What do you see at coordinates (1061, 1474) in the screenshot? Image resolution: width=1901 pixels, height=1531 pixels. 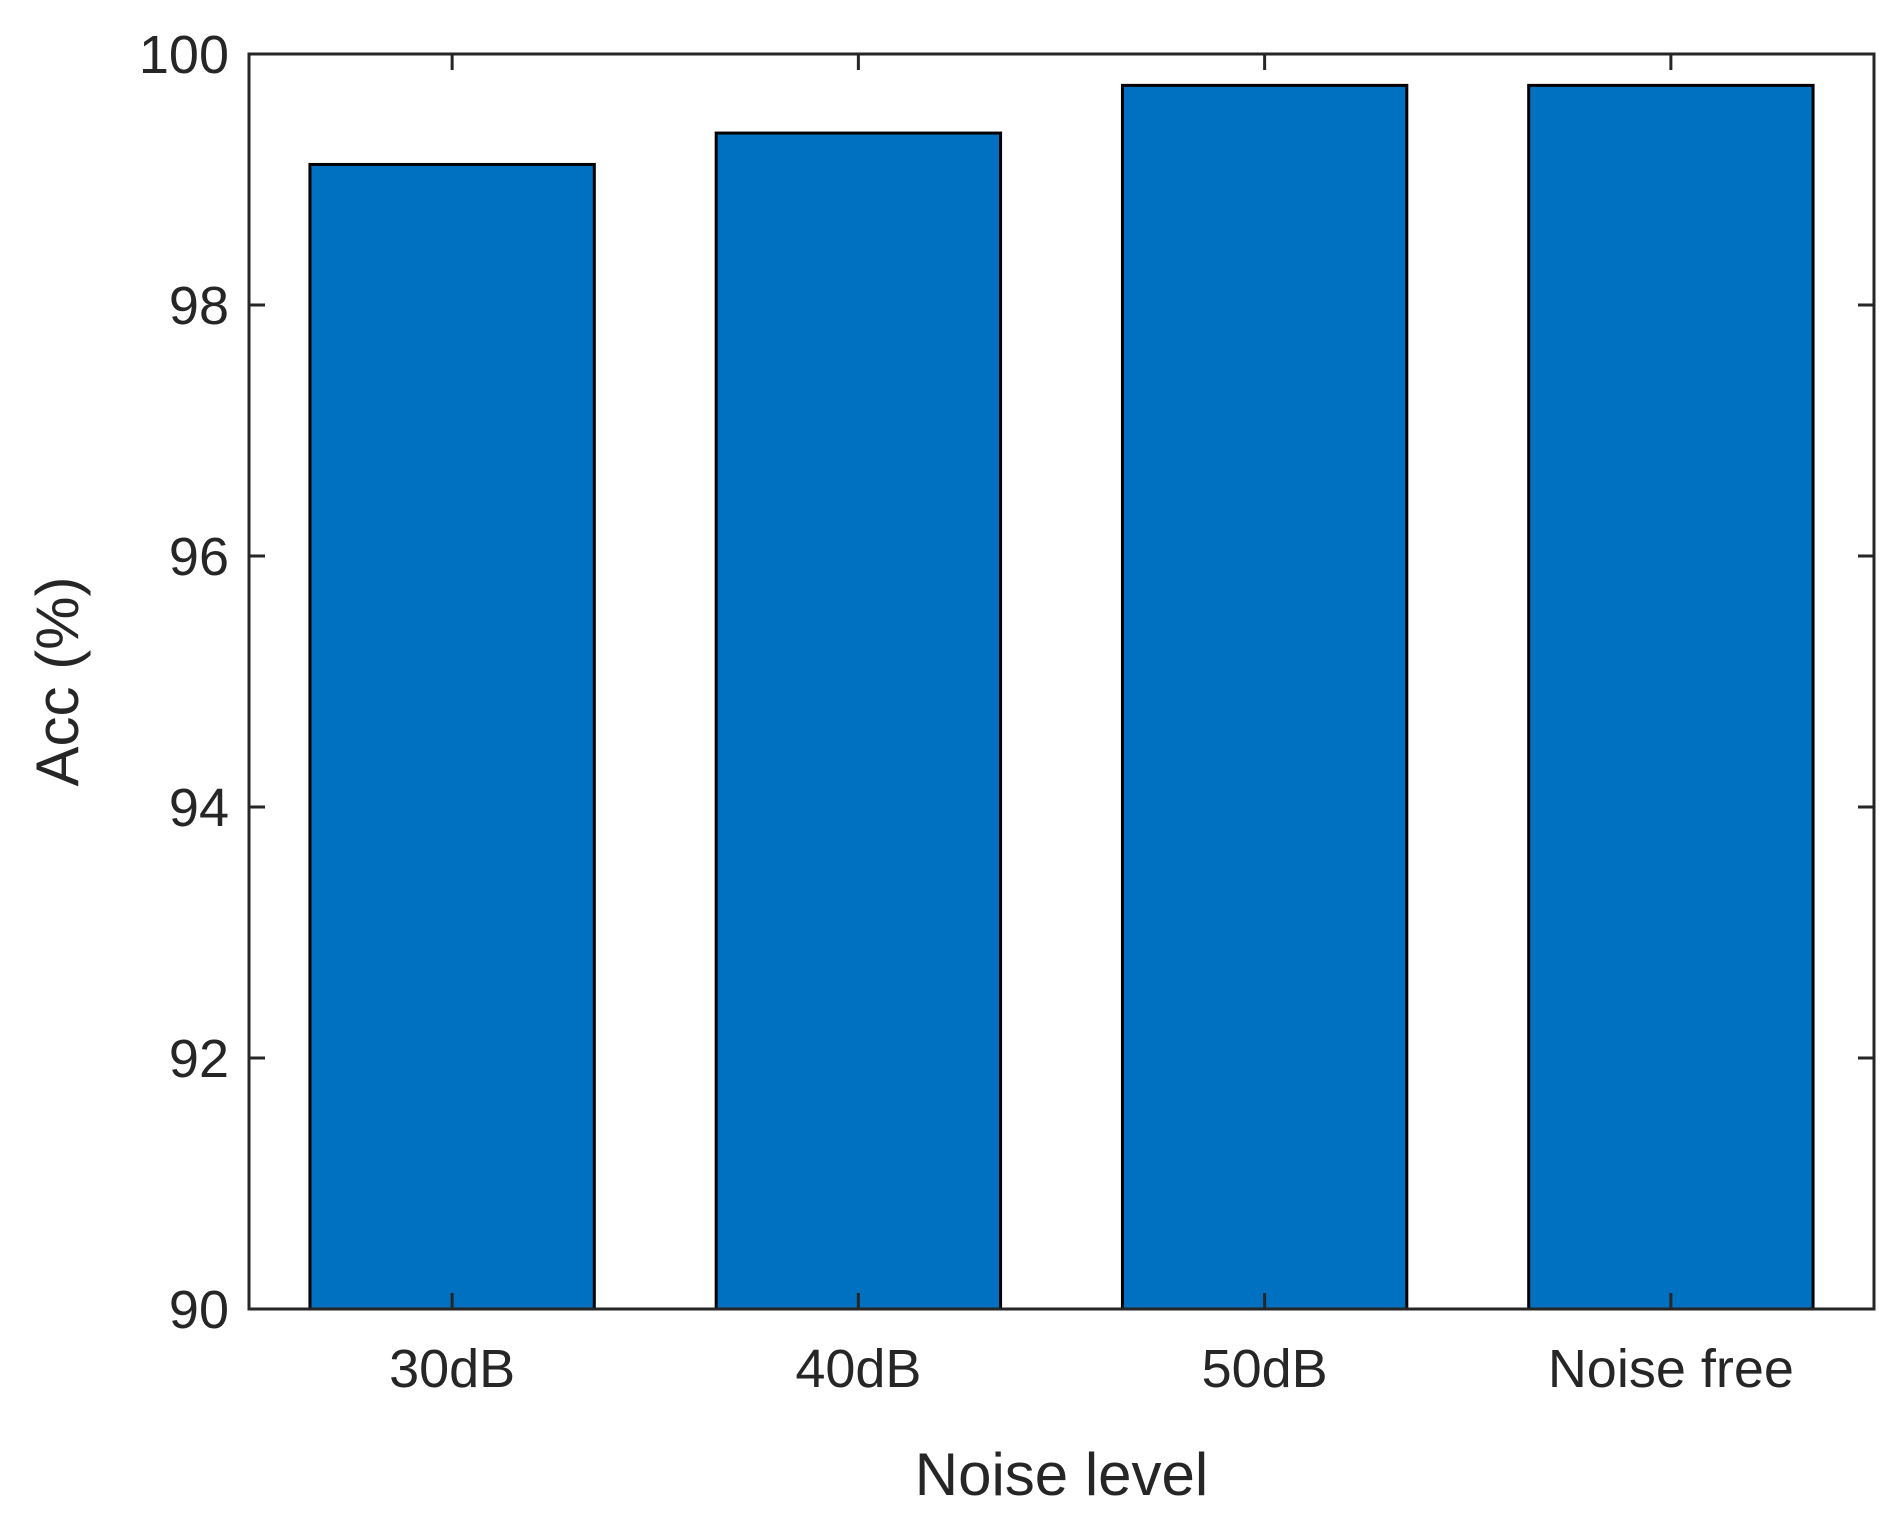 I see `x-axis-label: Noise level` at bounding box center [1061, 1474].